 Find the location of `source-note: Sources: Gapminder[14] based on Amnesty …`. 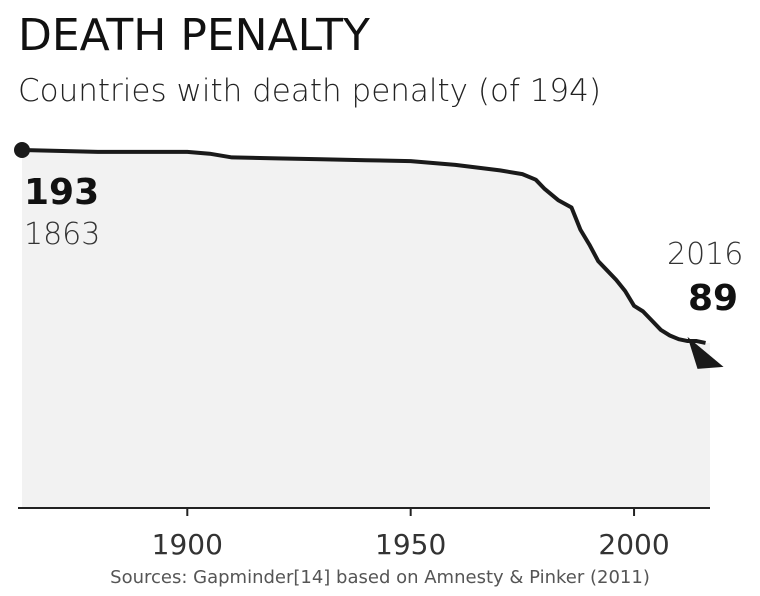

source-note: Sources: Gapminder[14] based on Amnesty … is located at coordinates (380, 577).